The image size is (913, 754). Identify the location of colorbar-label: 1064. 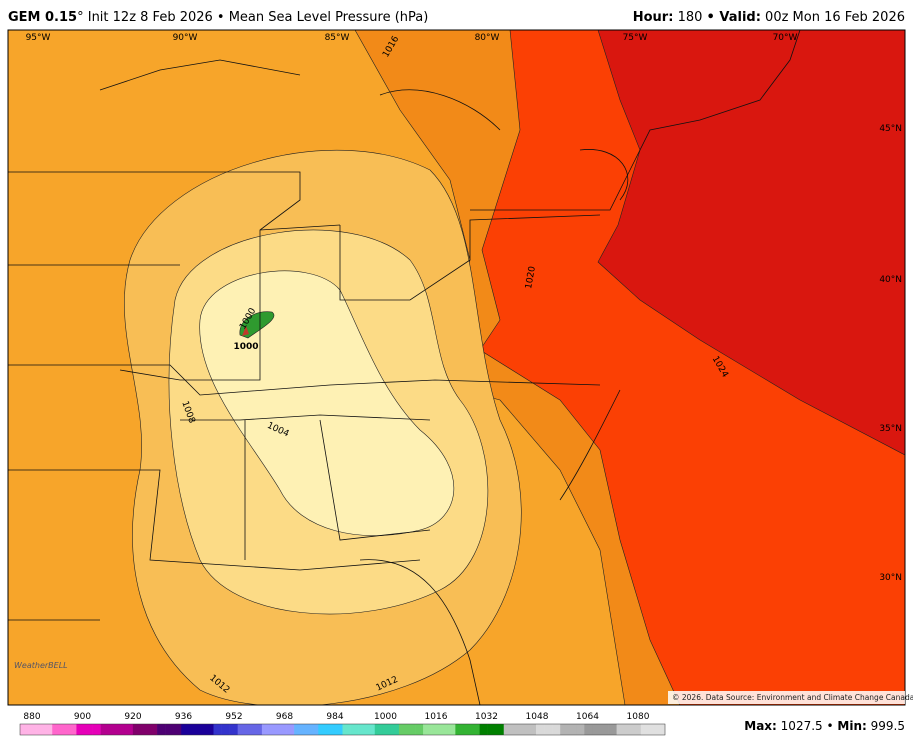
(587, 717).